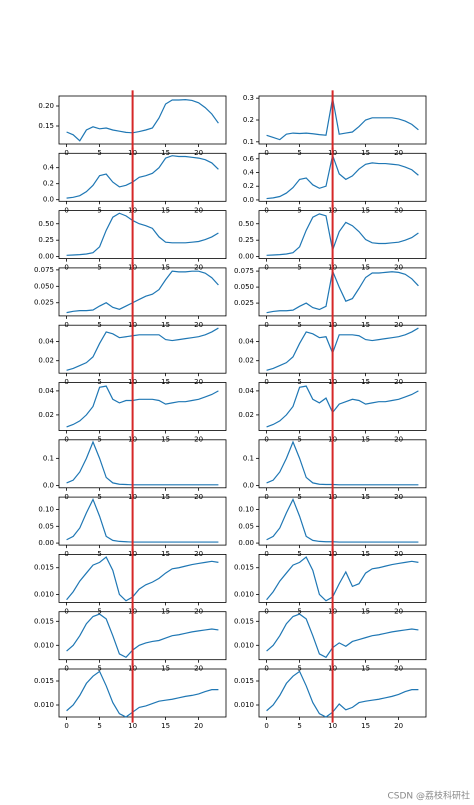 Image resolution: width=474 pixels, height=805 pixels. What do you see at coordinates (249, 159) in the screenshot?
I see `y-tick-label: 0.6` at bounding box center [249, 159].